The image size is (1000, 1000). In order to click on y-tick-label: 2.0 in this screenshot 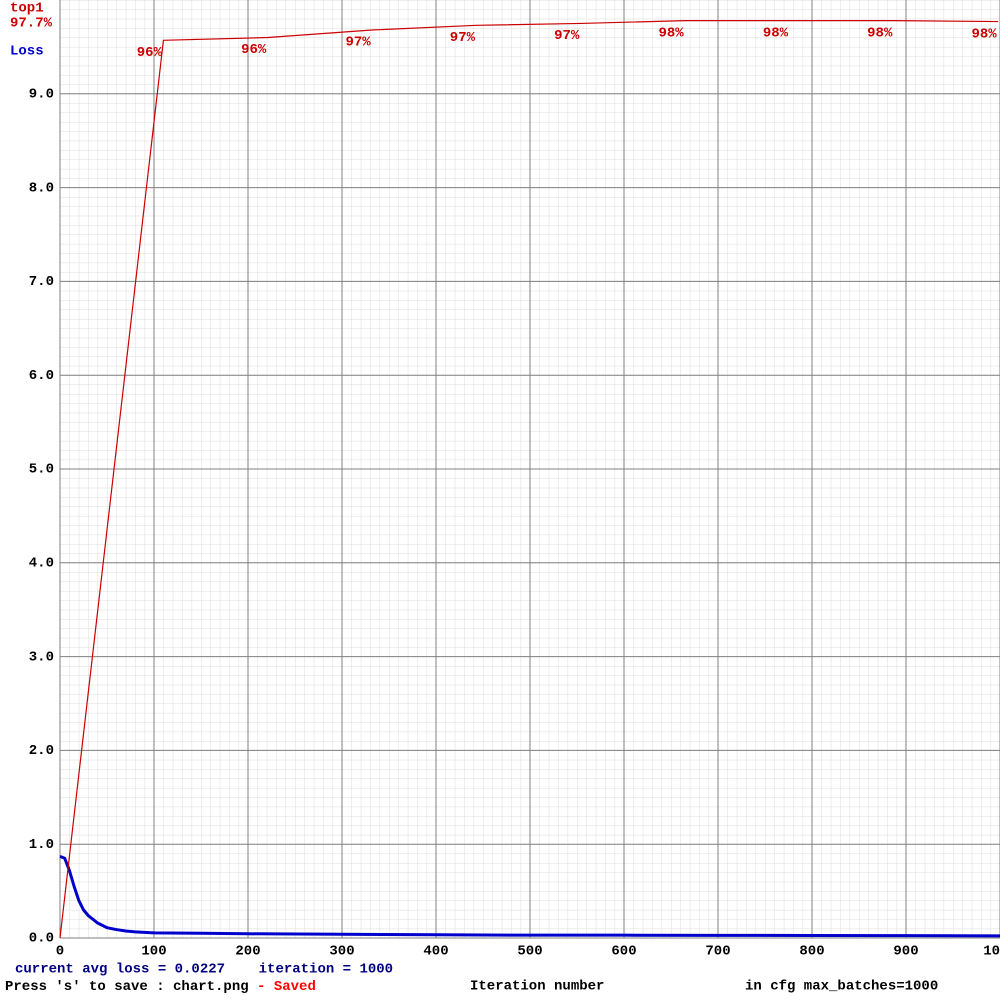, I will do `click(41, 751)`.